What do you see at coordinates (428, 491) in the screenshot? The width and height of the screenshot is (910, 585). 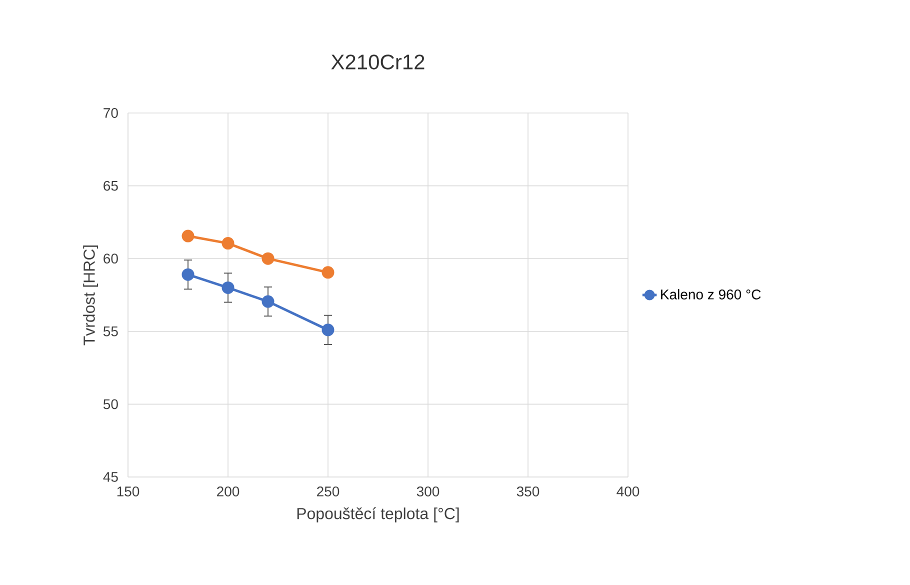 I see `x-tick-label: 300` at bounding box center [428, 491].